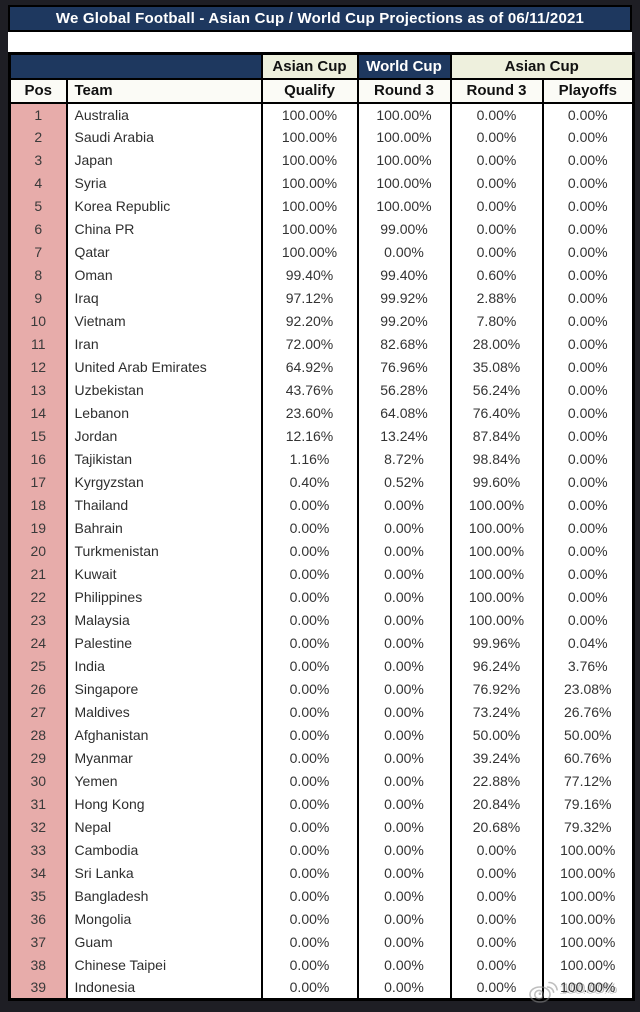  What do you see at coordinates (496, 436) in the screenshot?
I see `asian-cup-round3-cell: 87.84%` at bounding box center [496, 436].